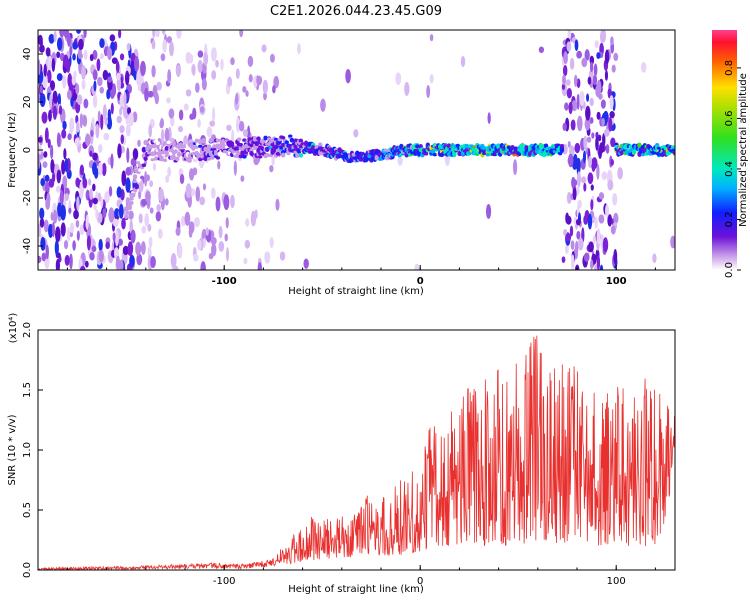 Image resolution: width=750 pixels, height=600 pixels. Describe the element at coordinates (32, 450) in the screenshot. I see `snr-y-ticks: 0.0 0.5 1.0 1.5 2.0` at that location.